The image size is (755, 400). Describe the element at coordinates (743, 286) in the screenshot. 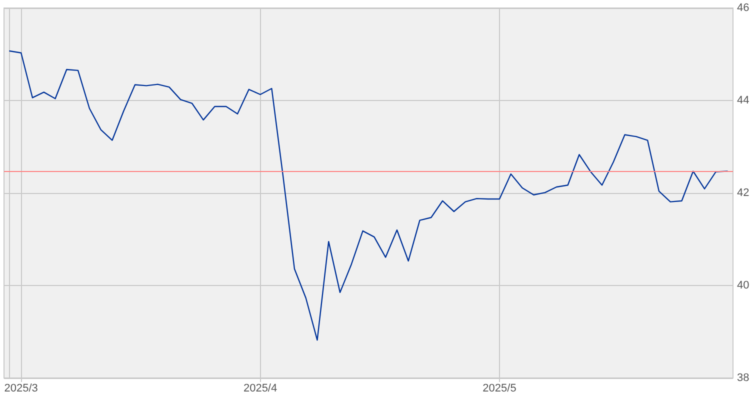

I see `y-tick-label: 40` at that location.